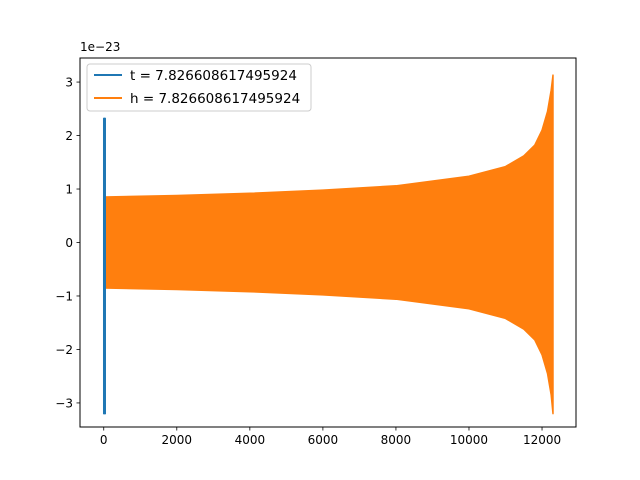 The image size is (640, 480). I want to click on x-tick-label: 10000, so click(469, 440).